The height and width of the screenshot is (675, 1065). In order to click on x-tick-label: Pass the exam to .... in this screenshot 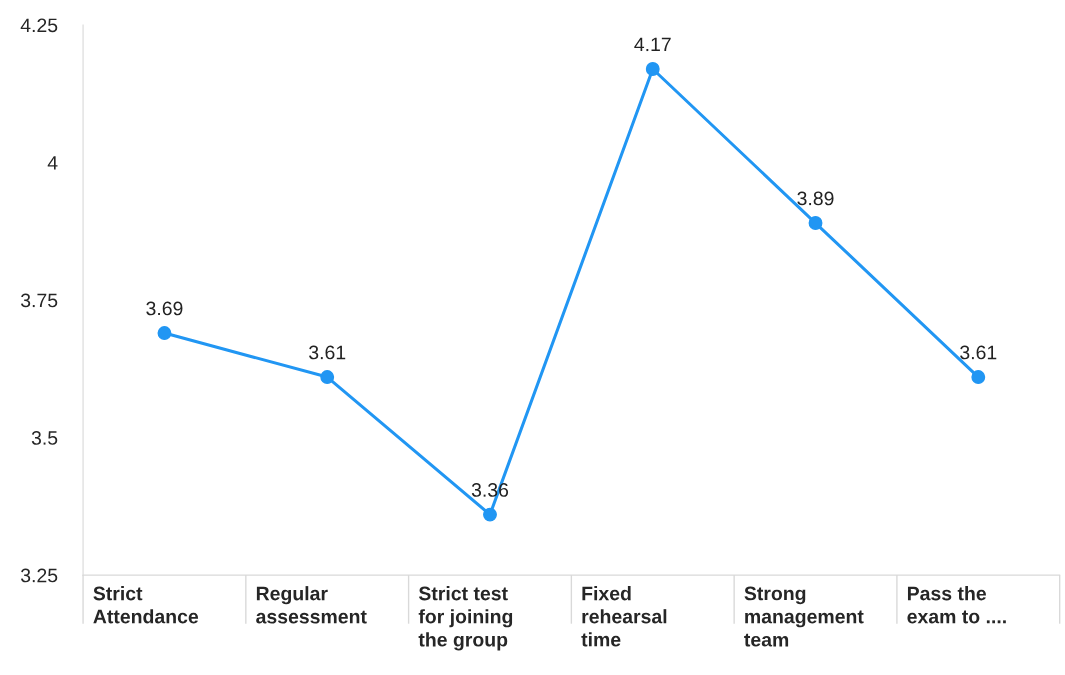, I will do `click(956, 605)`.